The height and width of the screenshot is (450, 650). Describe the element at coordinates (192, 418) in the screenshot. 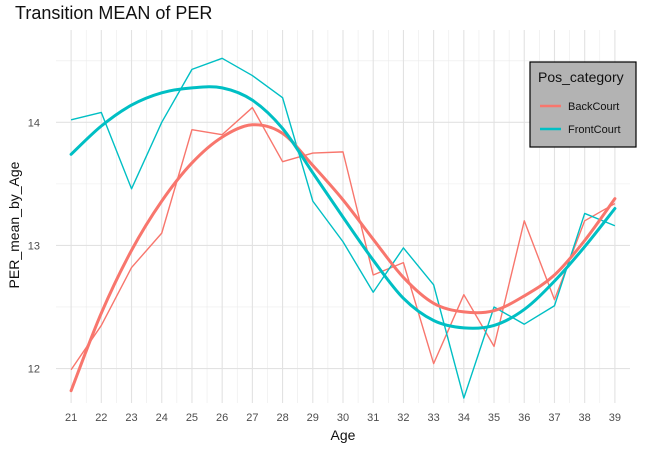

I see `x-tick-label: 25` at that location.